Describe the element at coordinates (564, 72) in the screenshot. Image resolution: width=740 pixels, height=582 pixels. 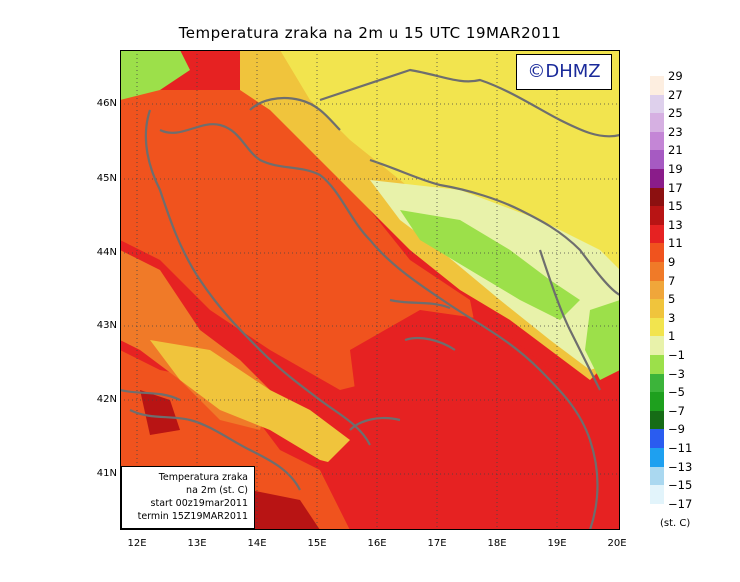
I see `dhmz-logo: ©DHMZ` at that location.